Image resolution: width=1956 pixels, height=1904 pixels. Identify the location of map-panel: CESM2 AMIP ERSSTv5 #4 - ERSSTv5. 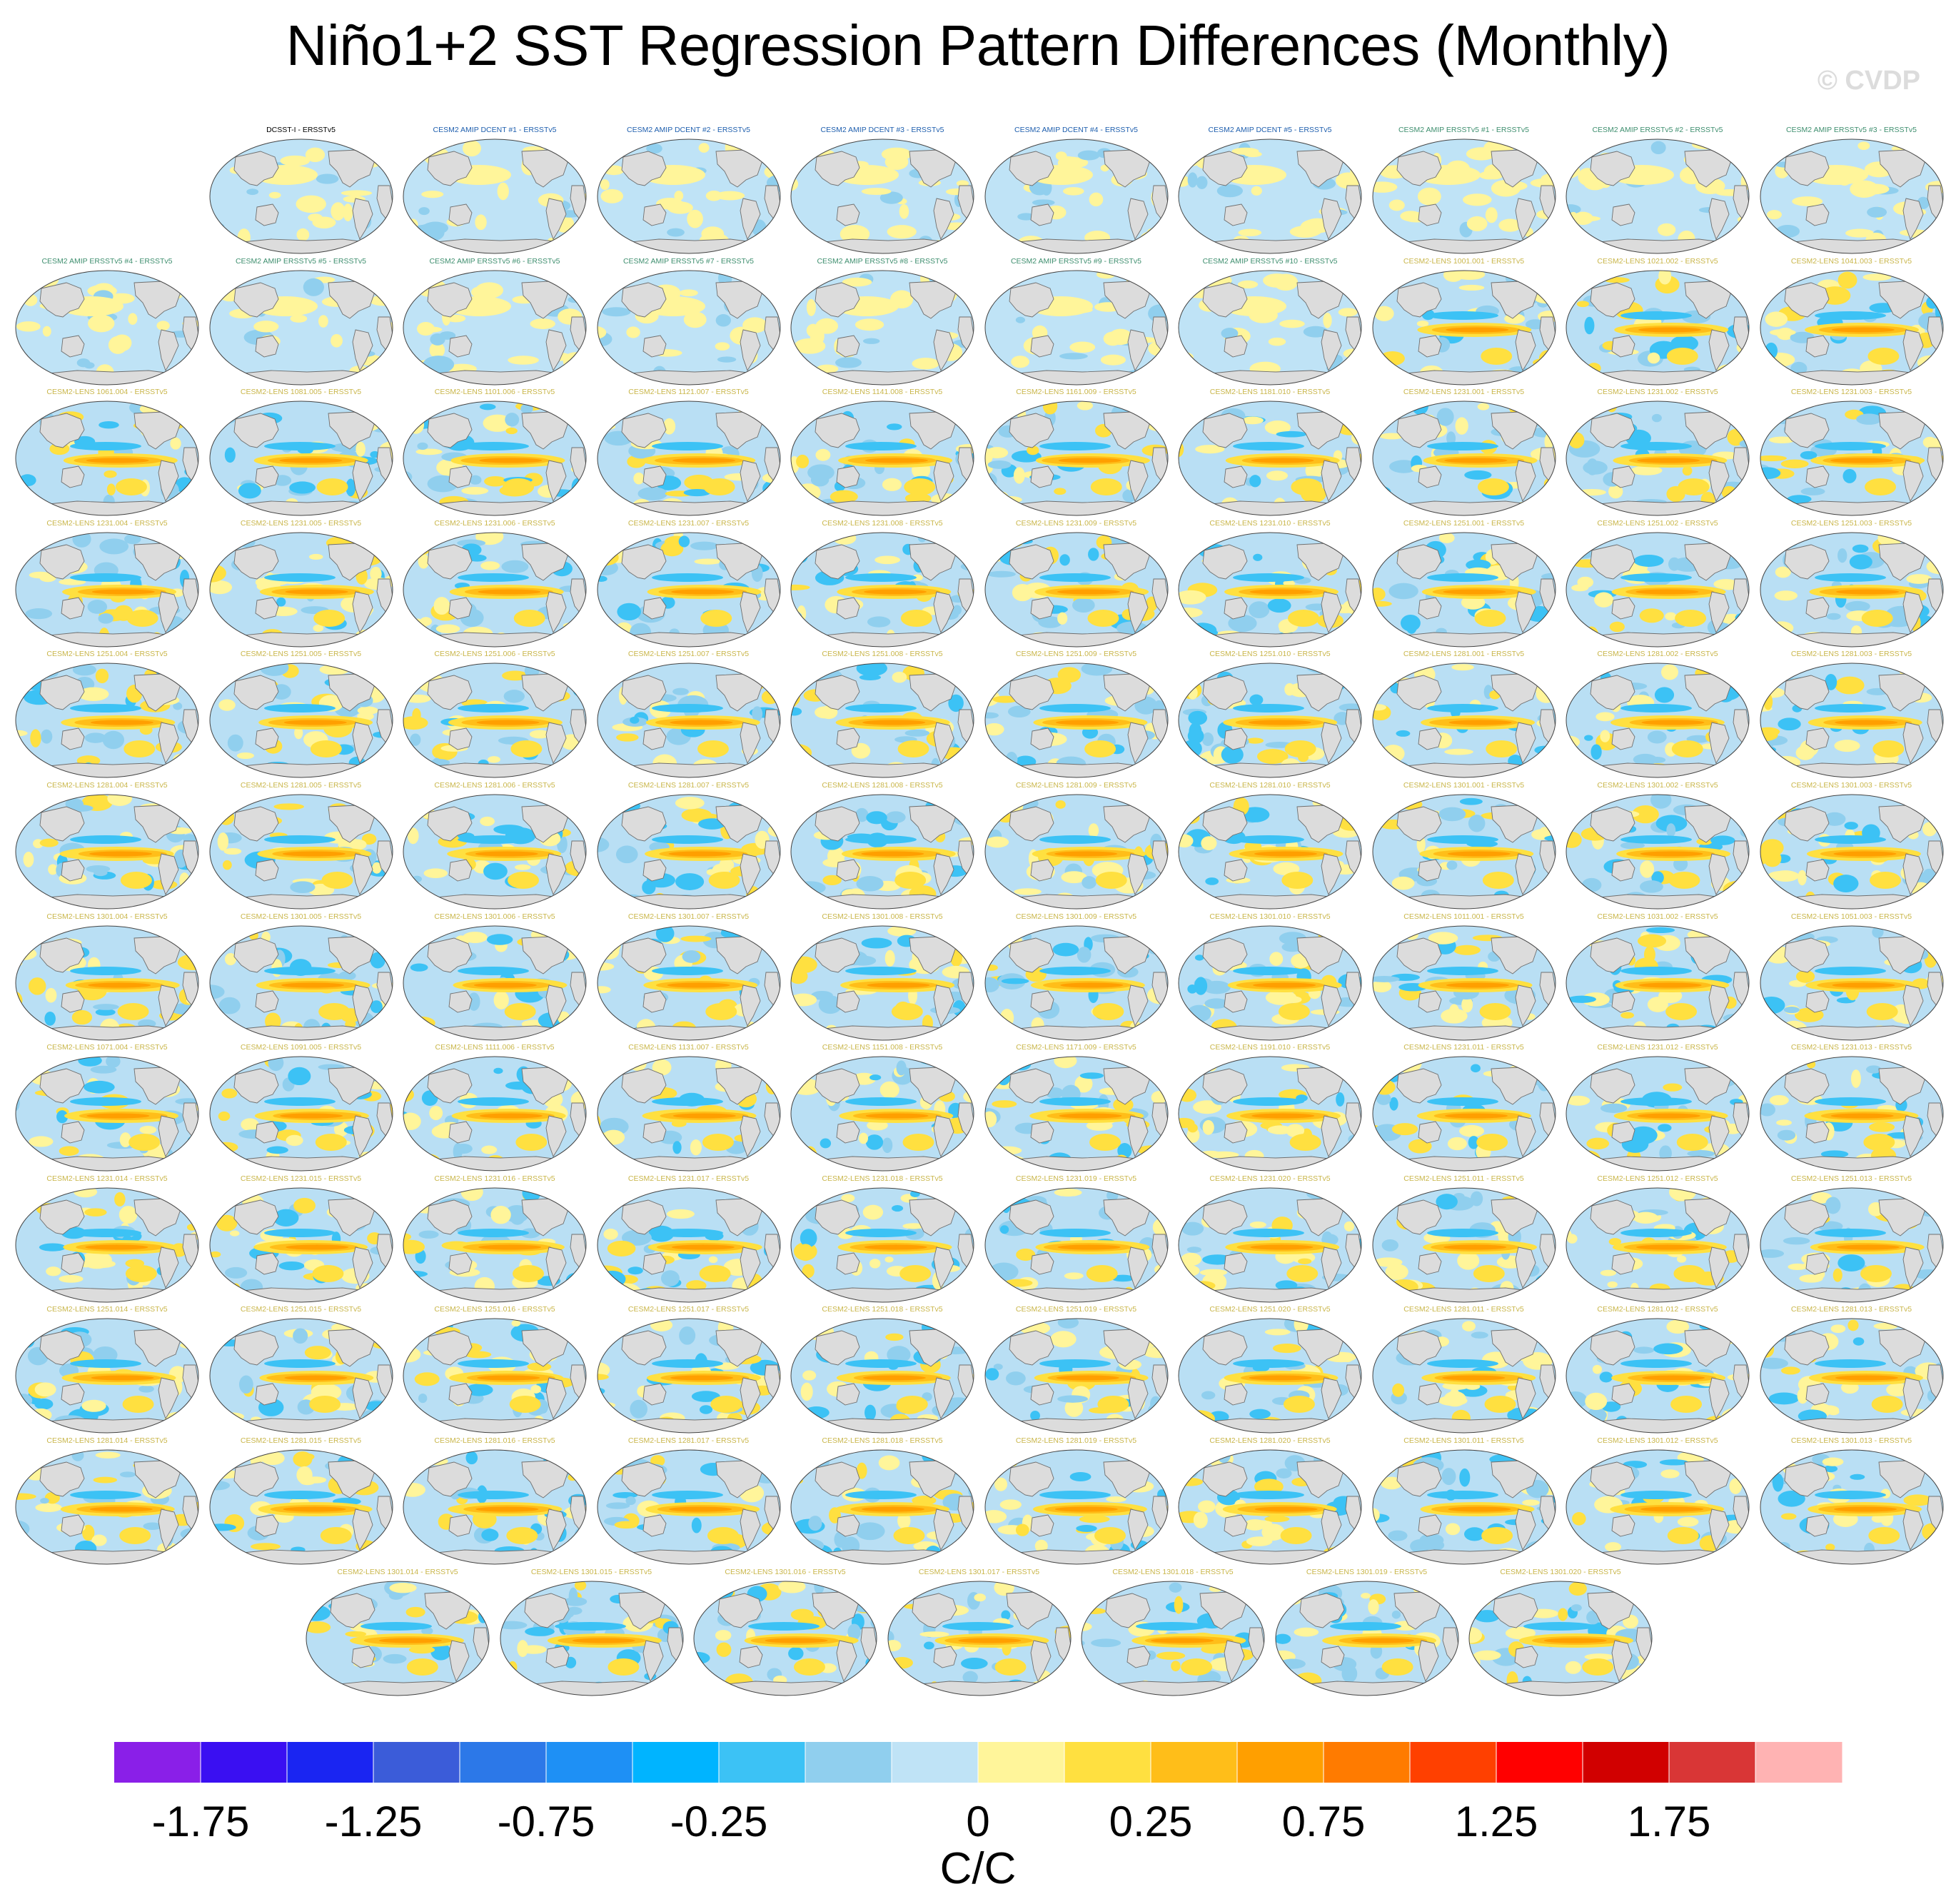
(107, 323).